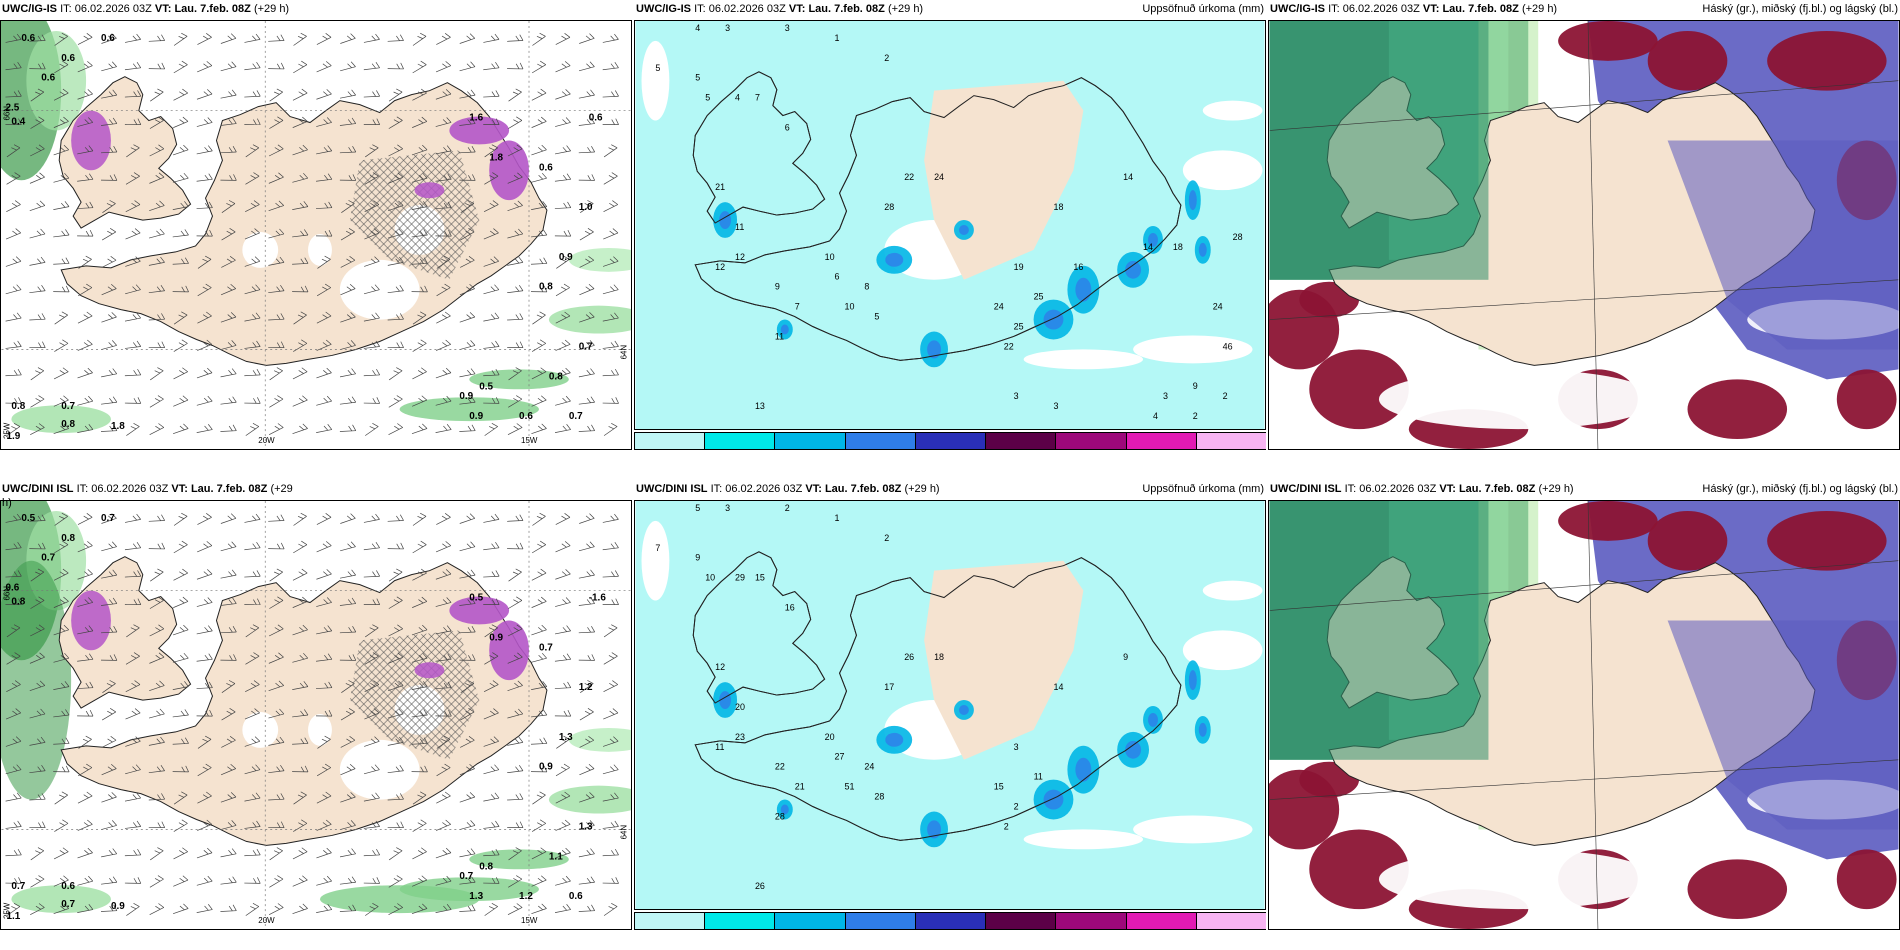  Describe the element at coordinates (476, 118) in the screenshot. I see `value-label: 1.6` at that location.